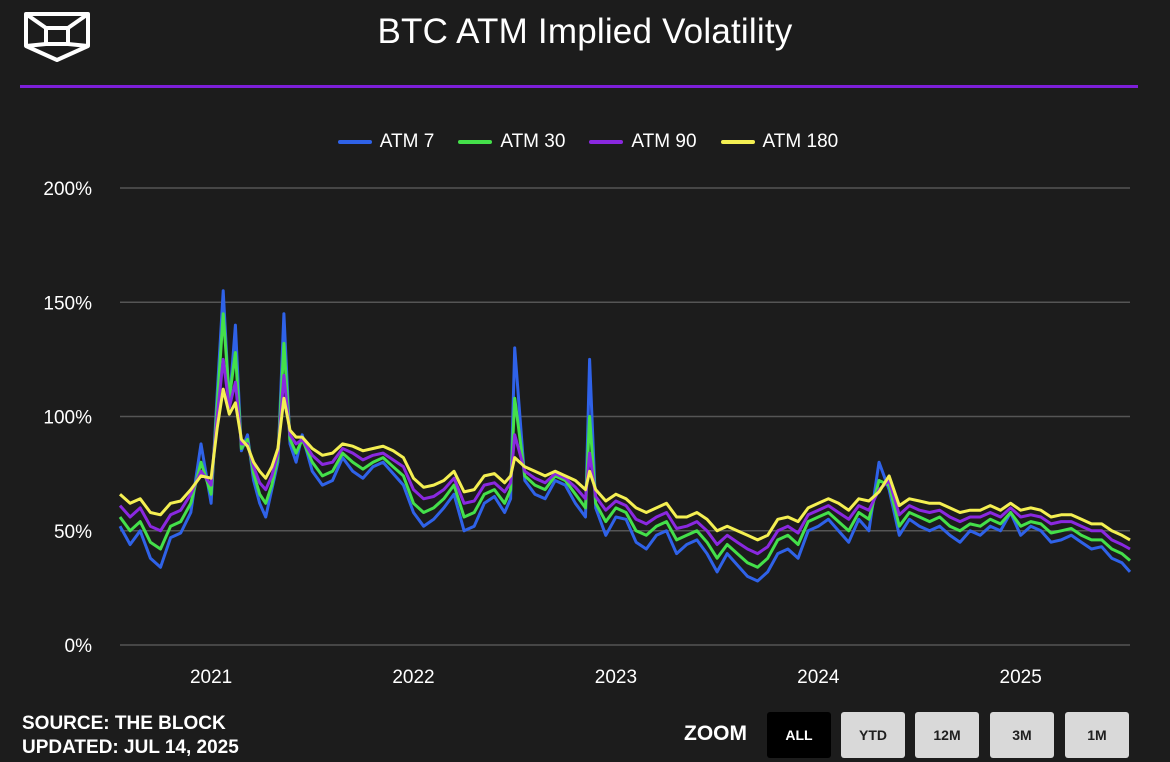 This screenshot has height=762, width=1170. Describe the element at coordinates (211, 677) in the screenshot. I see `x-tick-label: 2021` at that location.